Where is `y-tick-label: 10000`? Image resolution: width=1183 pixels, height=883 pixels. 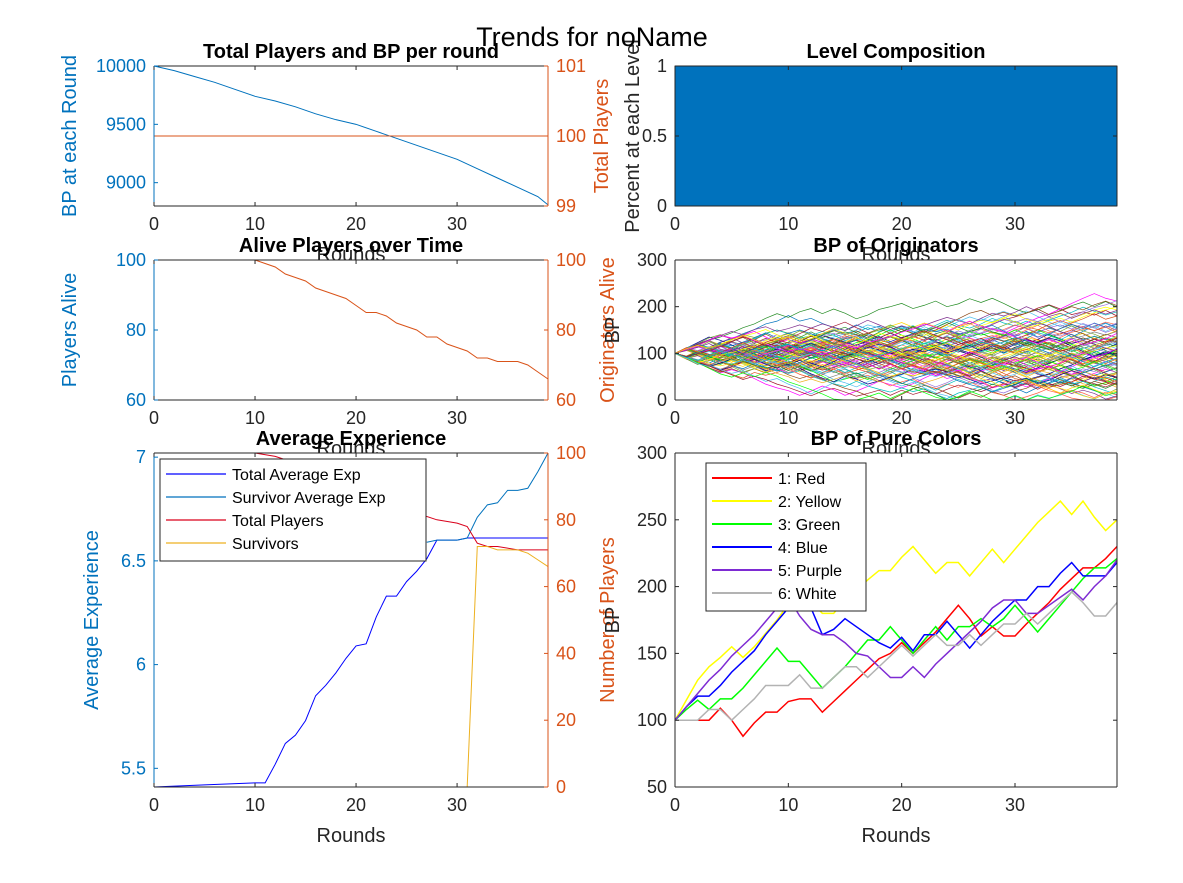 y-tick-label: 10000 is located at coordinates (121, 66).